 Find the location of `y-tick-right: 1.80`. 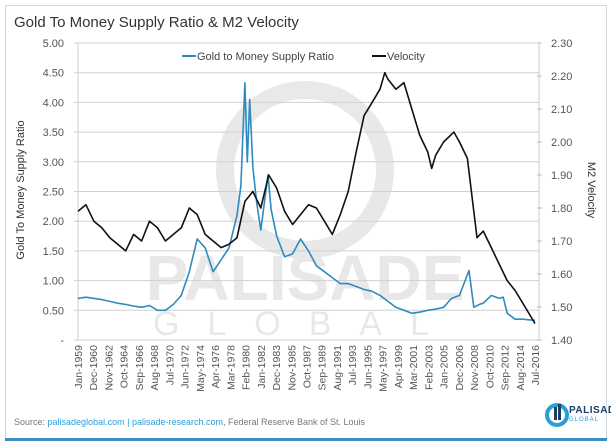

y-tick-right: 1.80 is located at coordinates (561, 209).